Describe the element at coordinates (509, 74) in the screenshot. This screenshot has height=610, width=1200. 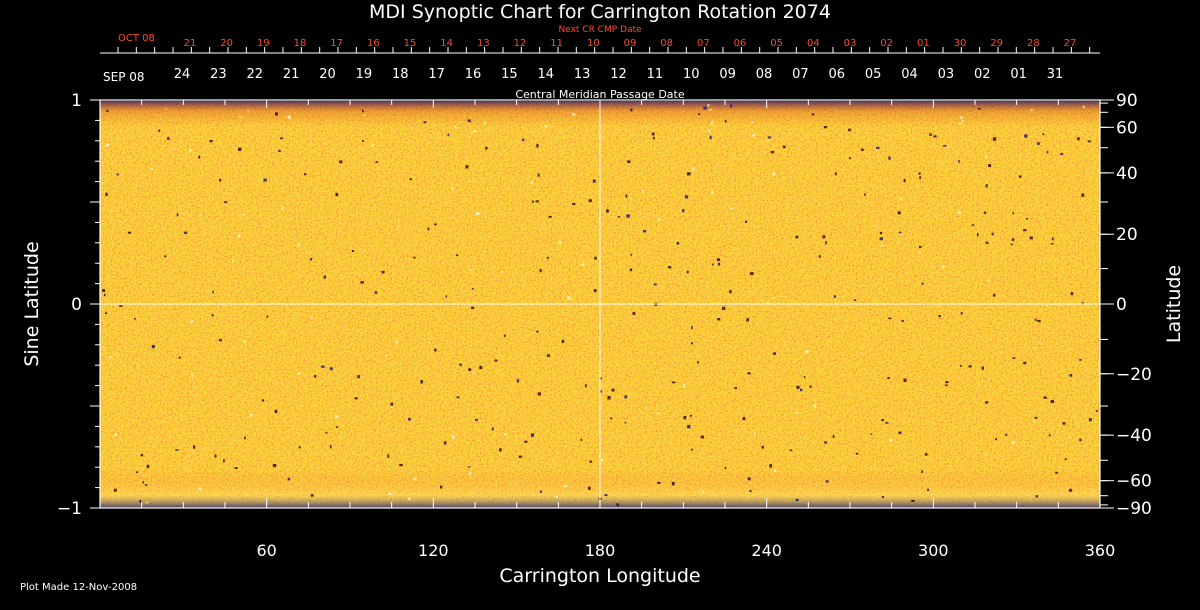
I see `cmp-date-label: 15` at that location.